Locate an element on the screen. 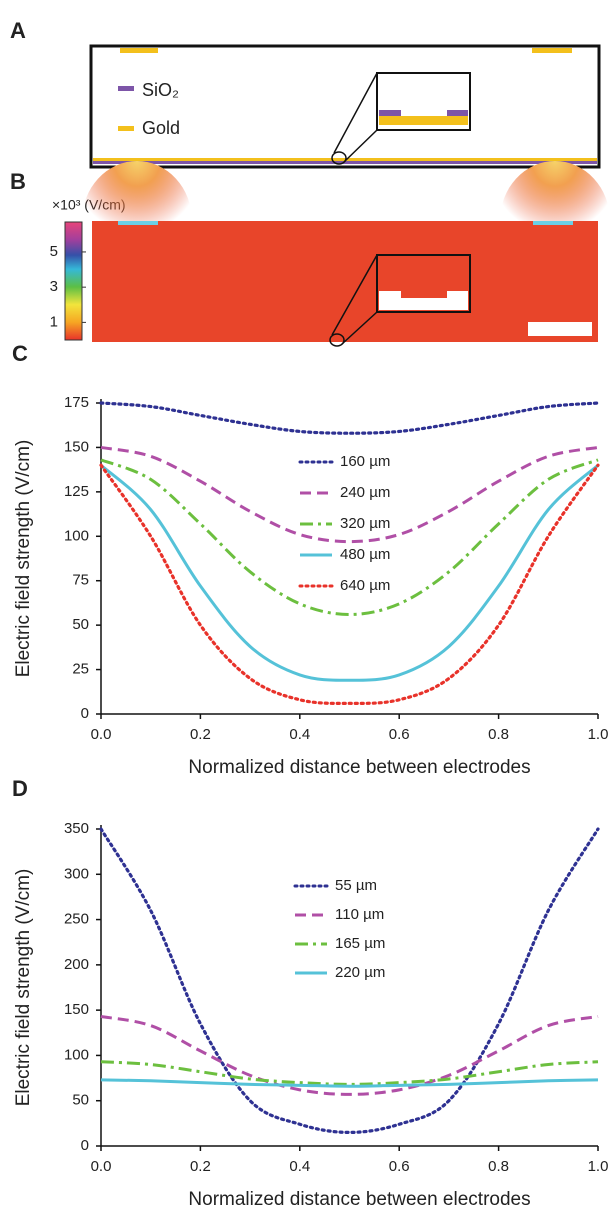  colorbar-tick-label: 3 is located at coordinates (54, 286).